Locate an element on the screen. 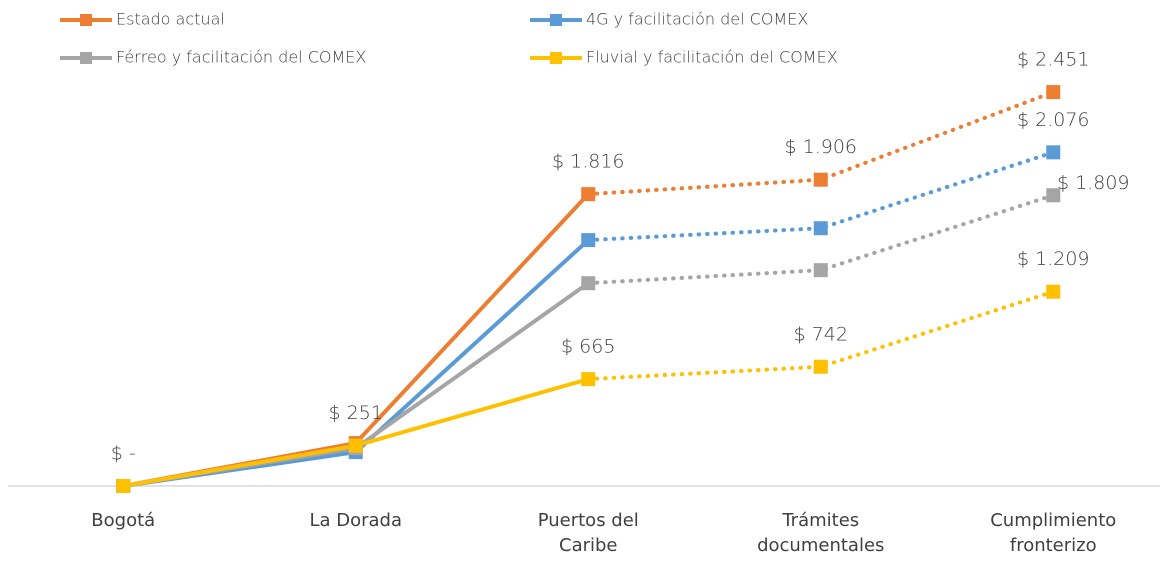 The image size is (1166, 561). data-label: $ 742 is located at coordinates (821, 334).